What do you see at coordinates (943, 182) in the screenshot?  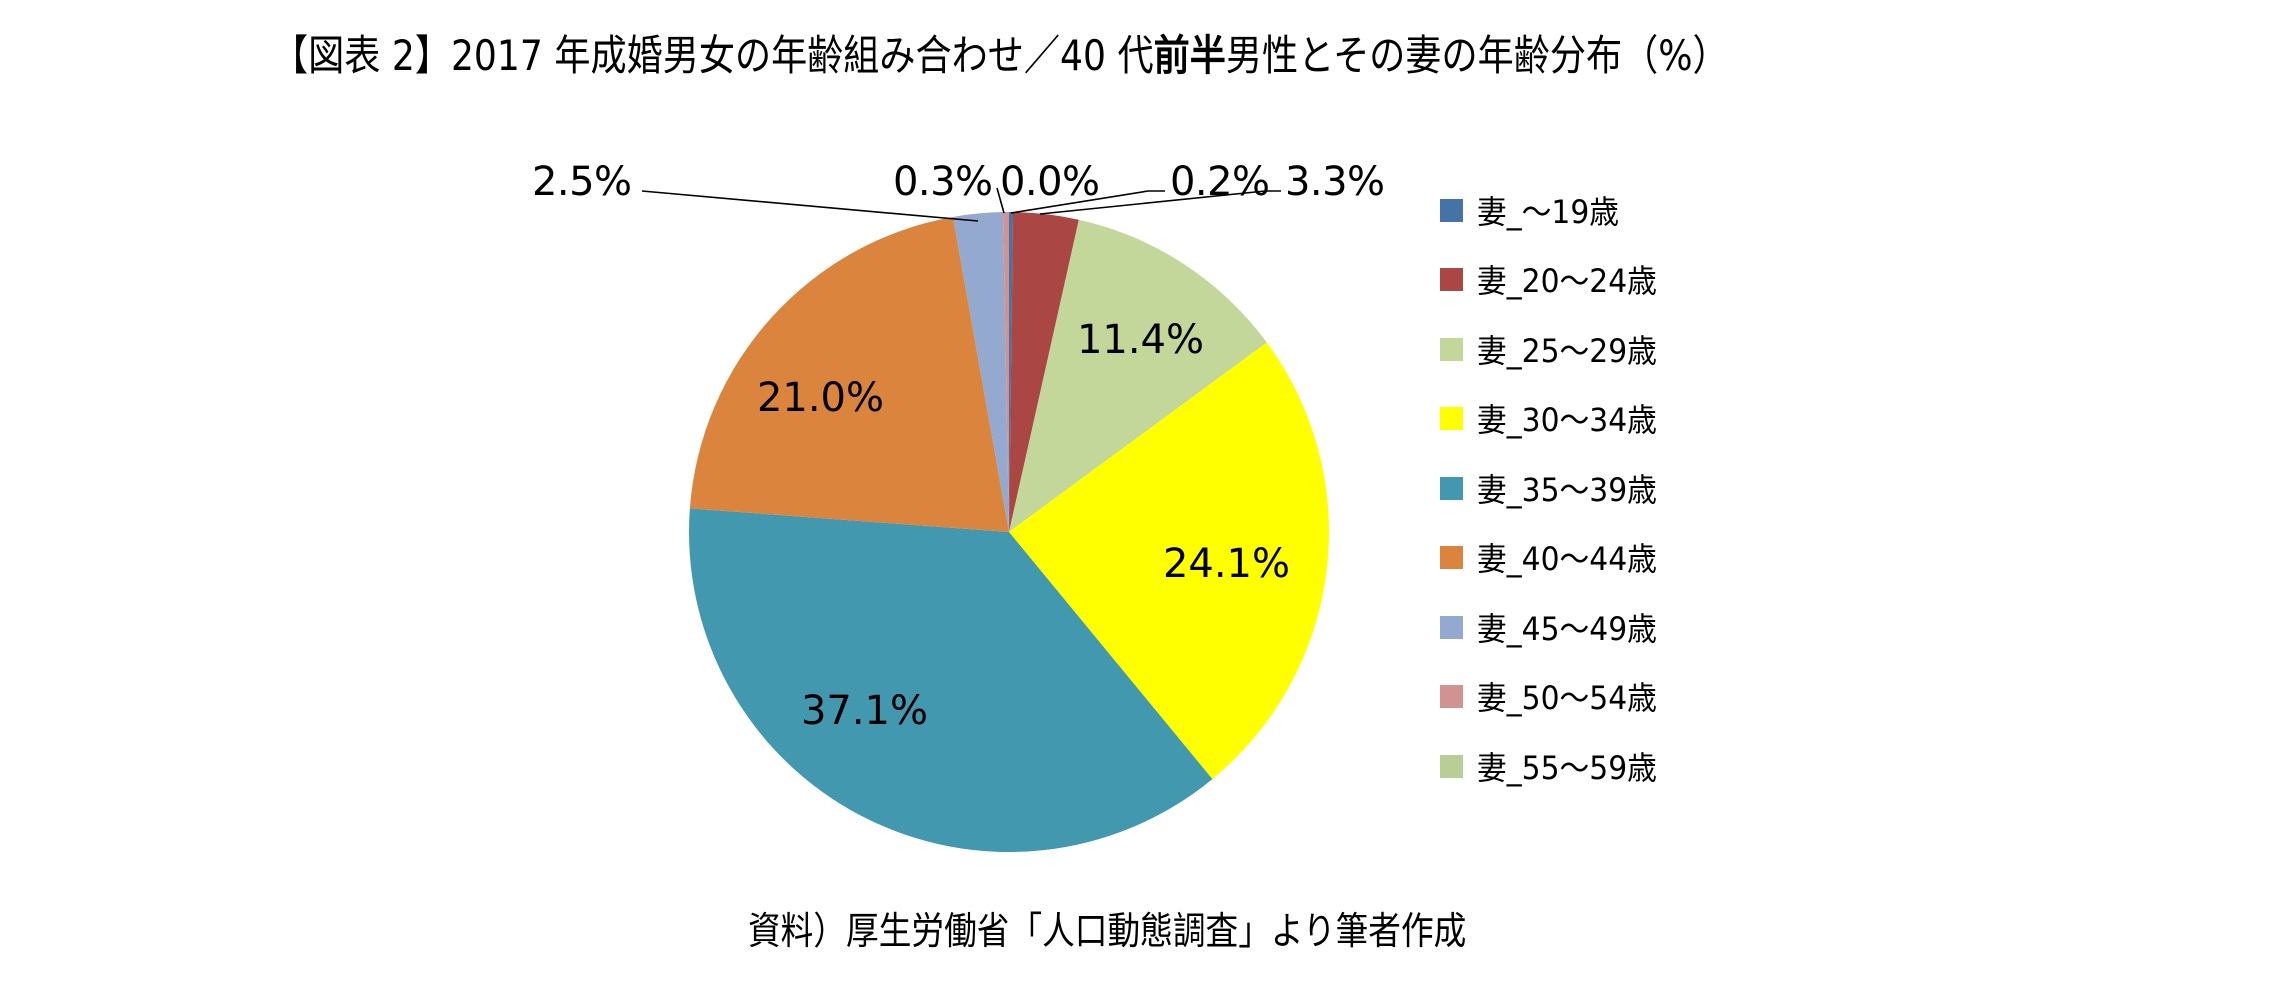 I see `data-label: 0.3%` at bounding box center [943, 182].